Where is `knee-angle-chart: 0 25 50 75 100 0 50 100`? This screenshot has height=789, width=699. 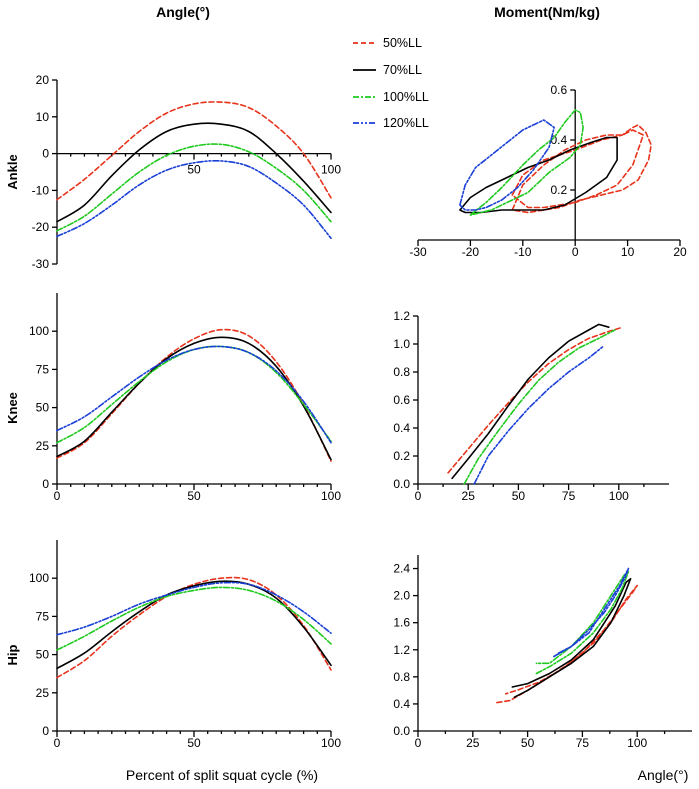
knee-angle-chart: 0 25 50 75 100 0 50 100 is located at coordinates (185, 398).